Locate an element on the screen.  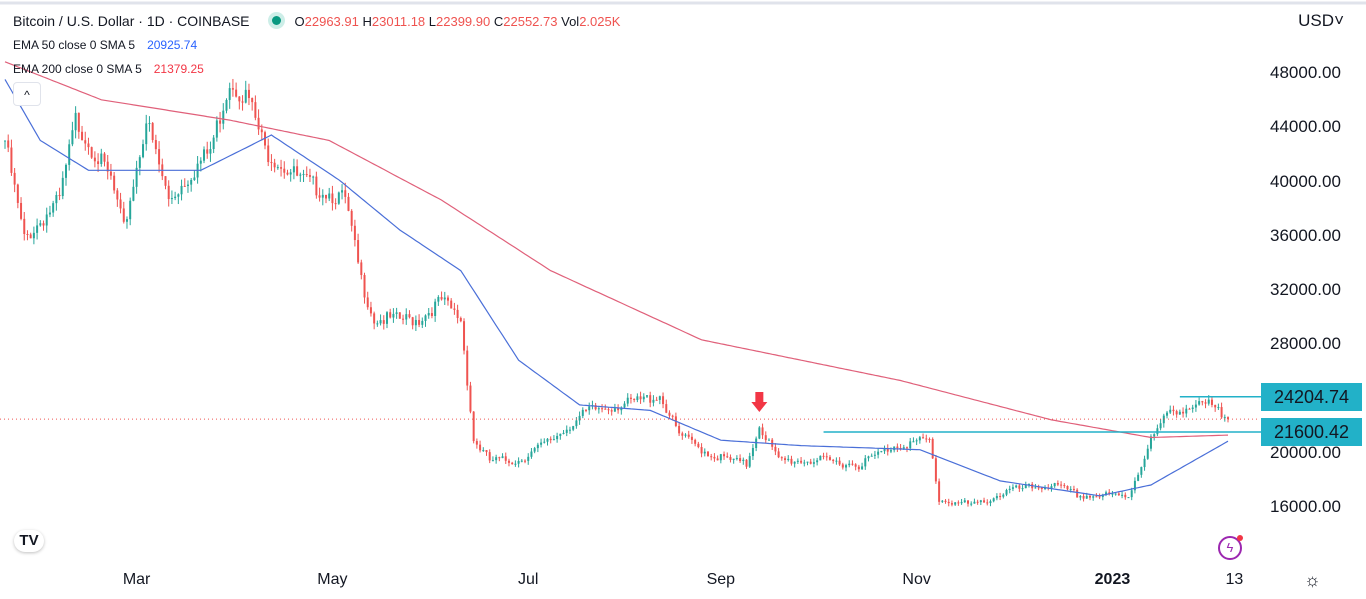
y-tick-label: 40000.00 is located at coordinates (1305, 181).